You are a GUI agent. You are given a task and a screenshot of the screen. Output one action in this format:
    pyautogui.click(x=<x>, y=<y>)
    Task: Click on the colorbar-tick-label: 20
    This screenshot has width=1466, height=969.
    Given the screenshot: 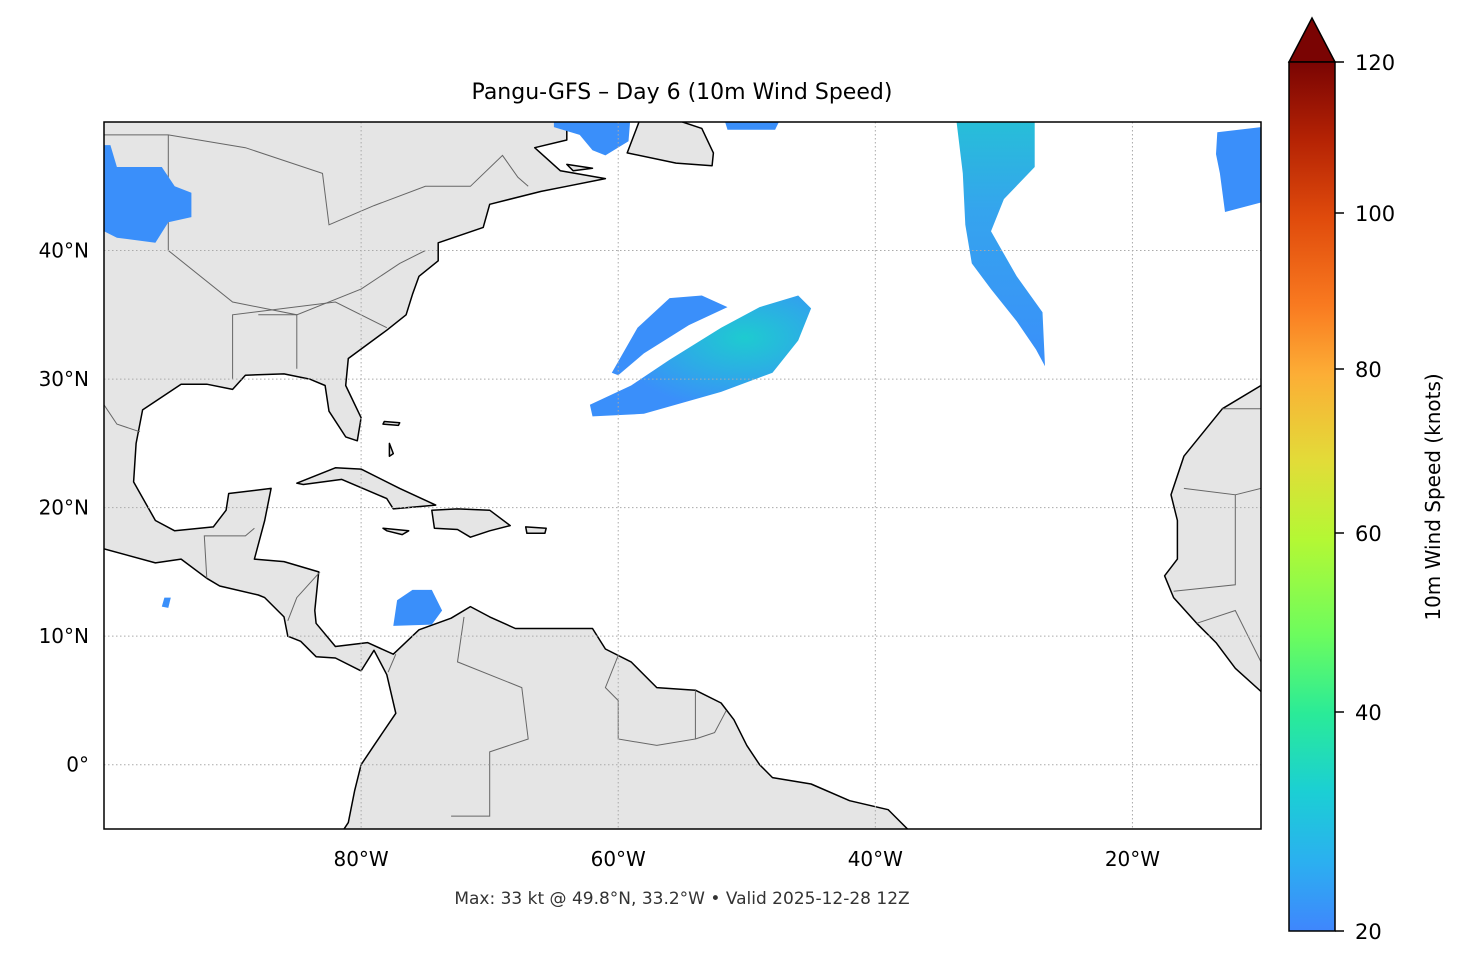 What is the action you would take?
    pyautogui.click(x=1368, y=932)
    